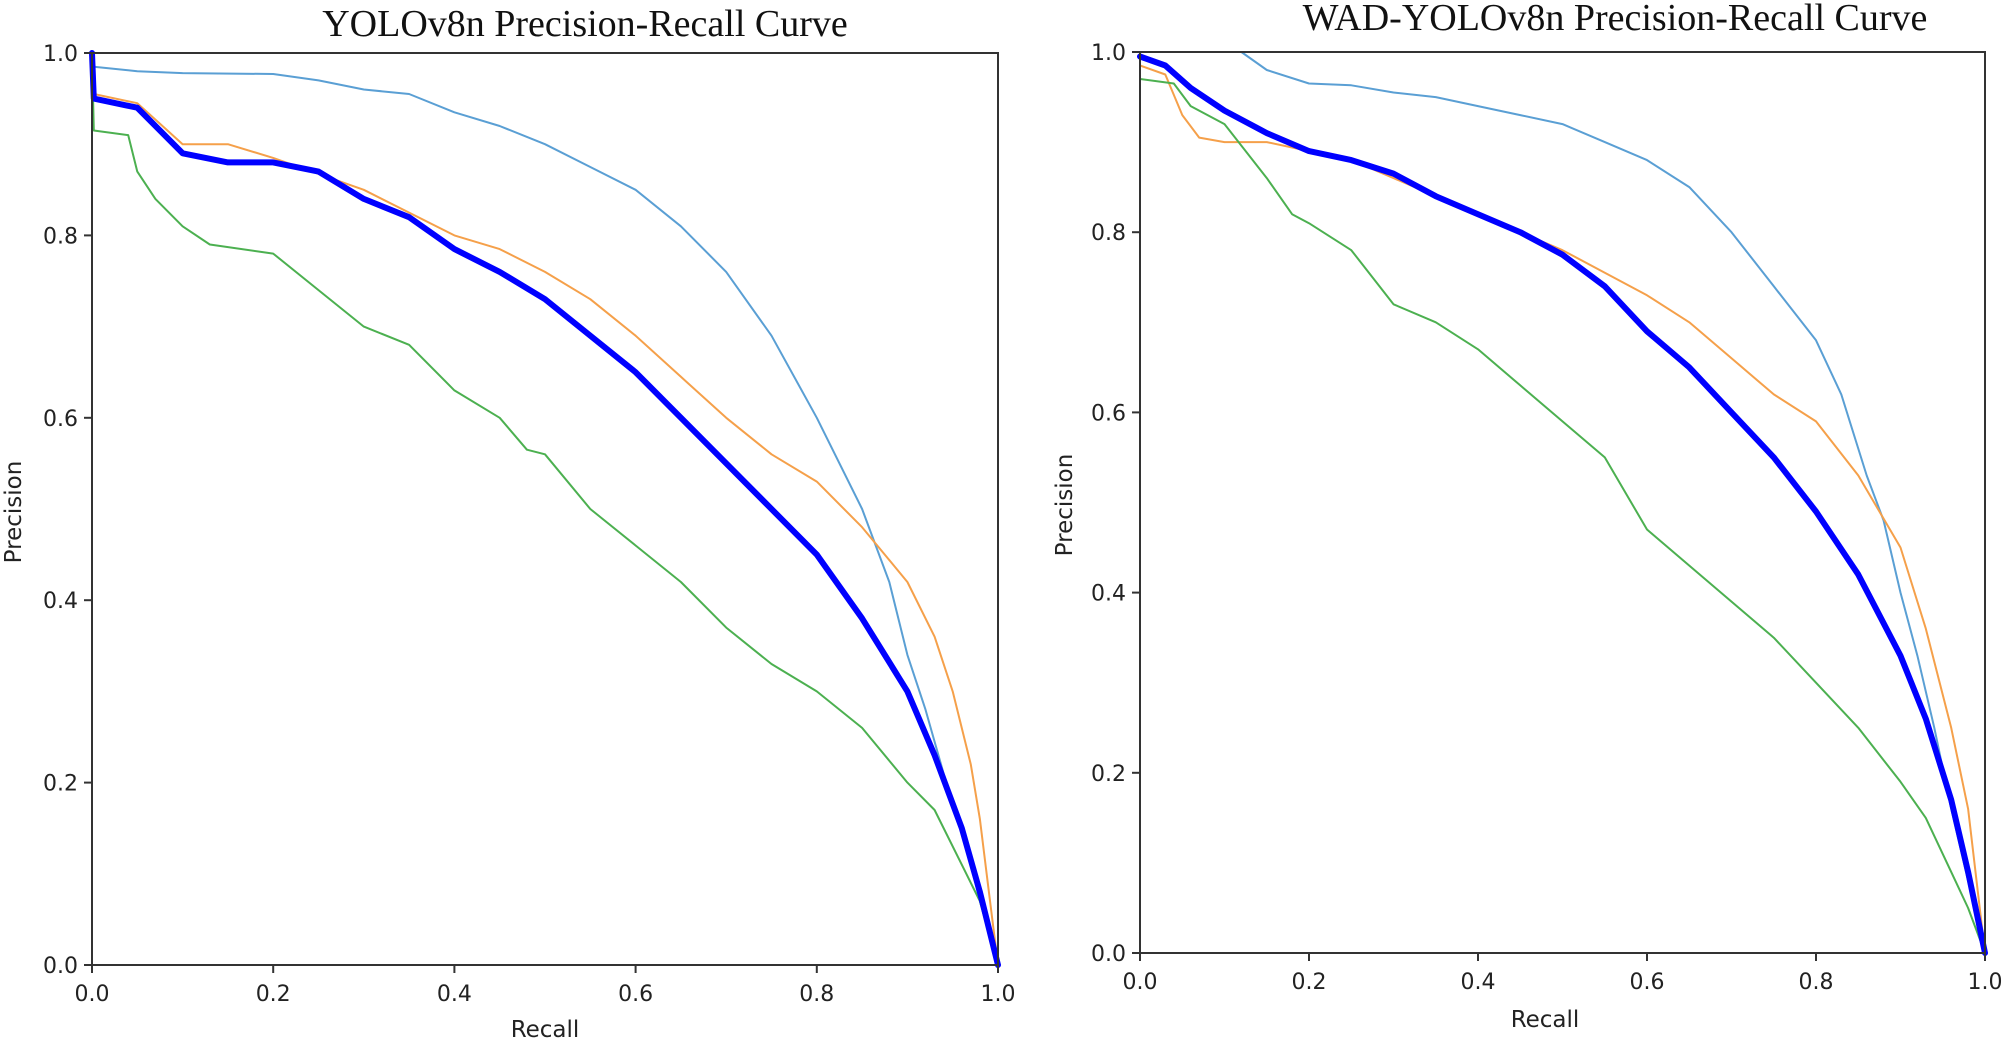 This screenshot has height=1041, width=2008. What do you see at coordinates (1478, 982) in the screenshot?
I see `chart-right-xtick-label: 0.4` at bounding box center [1478, 982].